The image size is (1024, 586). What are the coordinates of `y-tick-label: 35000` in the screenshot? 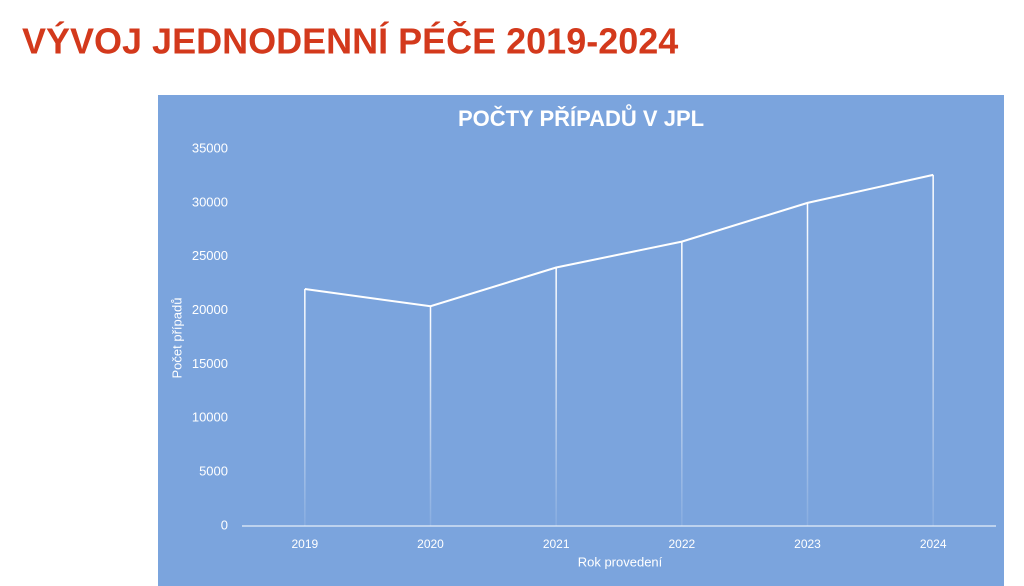 It's located at (210, 147).